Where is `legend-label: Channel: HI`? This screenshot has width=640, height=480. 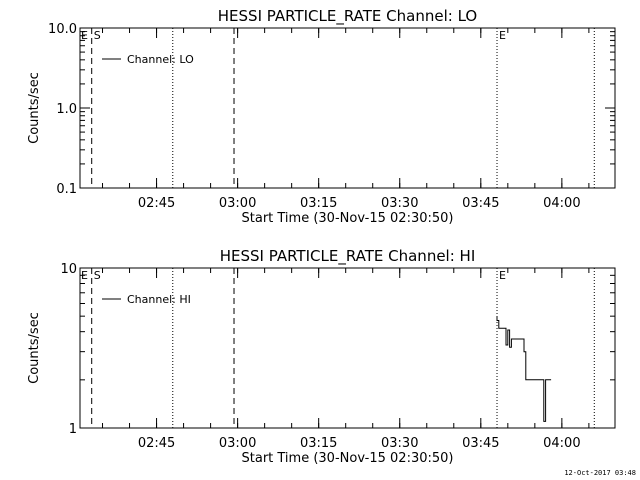 legend-label: Channel: HI is located at coordinates (159, 299).